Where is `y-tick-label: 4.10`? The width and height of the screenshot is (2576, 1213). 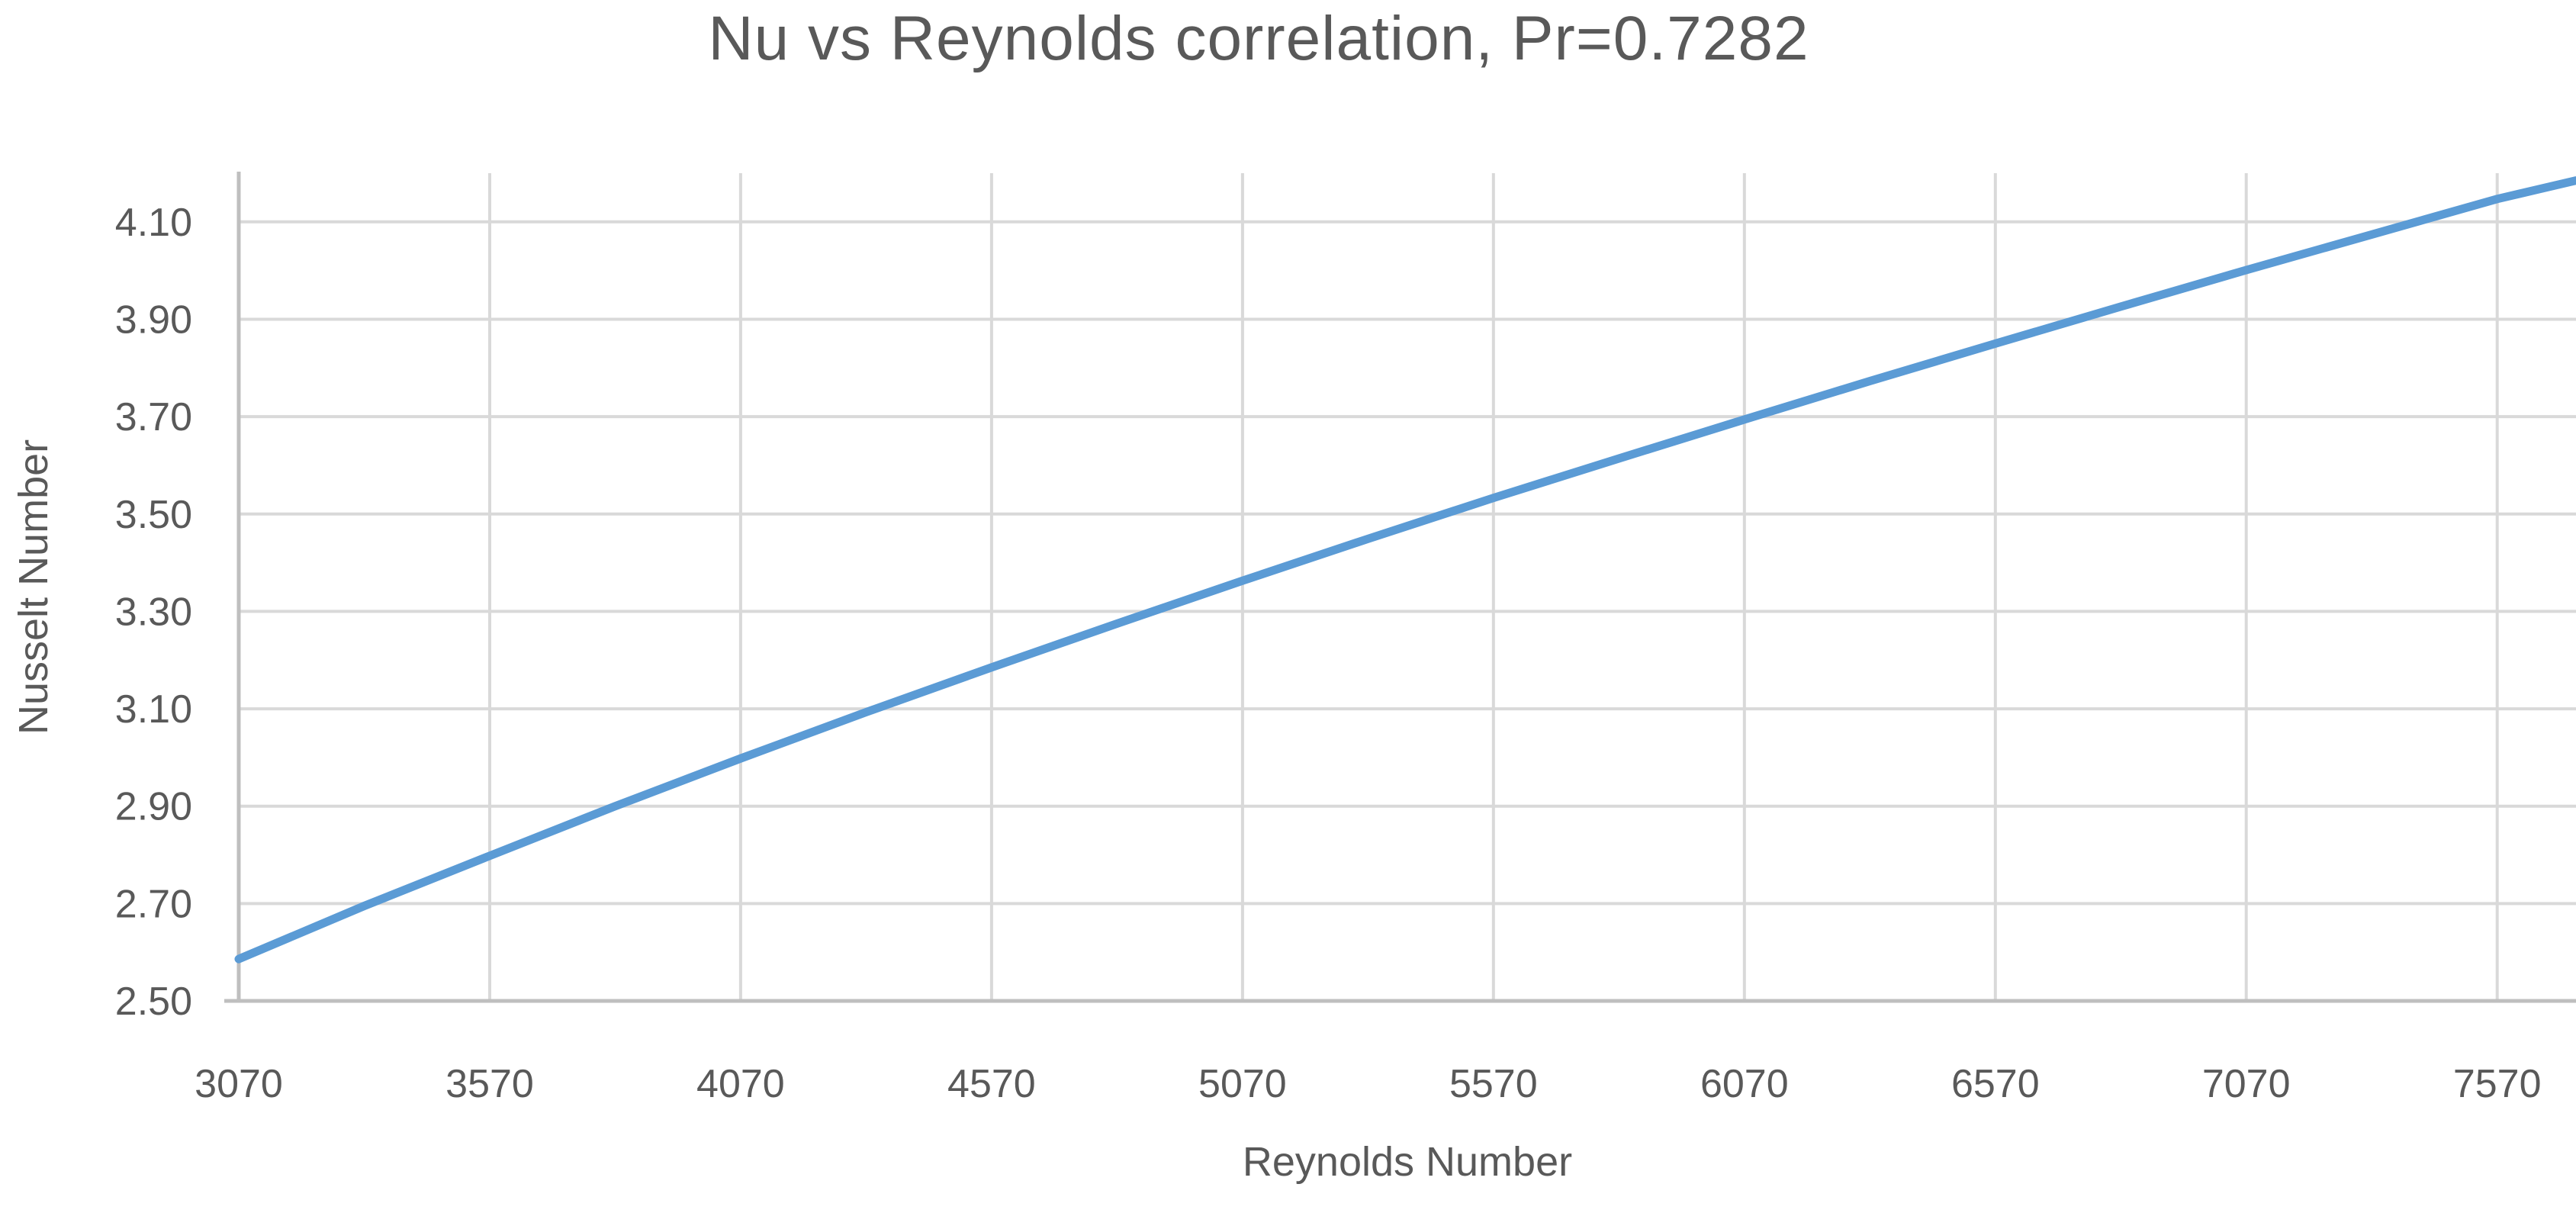 y-tick-label: 4.10 is located at coordinates (153, 223).